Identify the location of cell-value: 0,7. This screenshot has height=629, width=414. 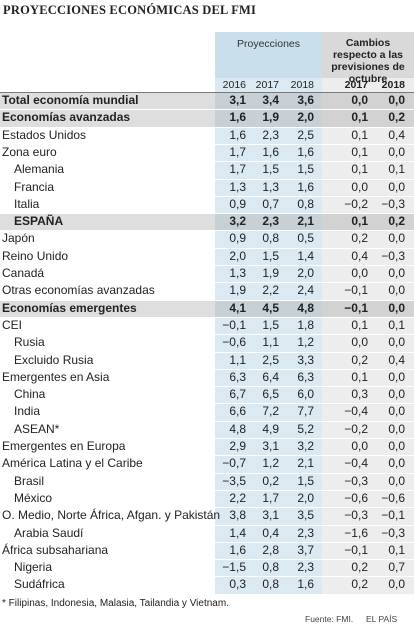
(270, 203).